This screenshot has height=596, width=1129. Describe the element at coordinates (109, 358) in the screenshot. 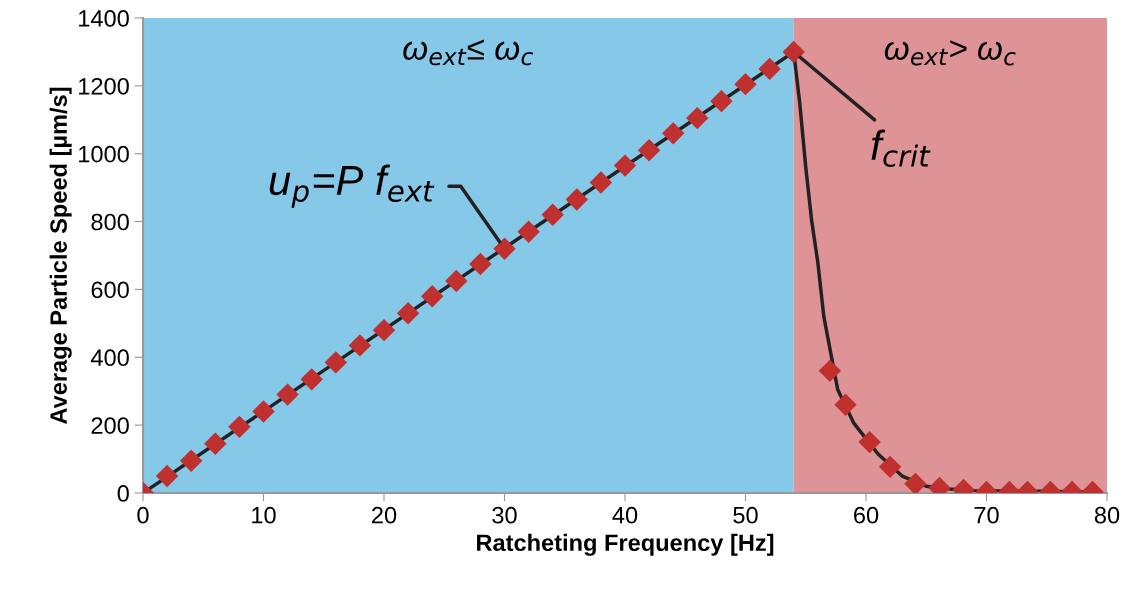

I see `y-tick-label: 400` at that location.